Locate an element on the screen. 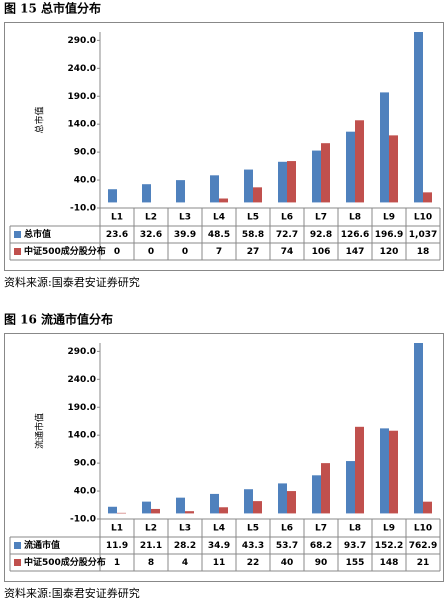 This screenshot has height=598, width=446. data-label: 11 is located at coordinates (219, 563).